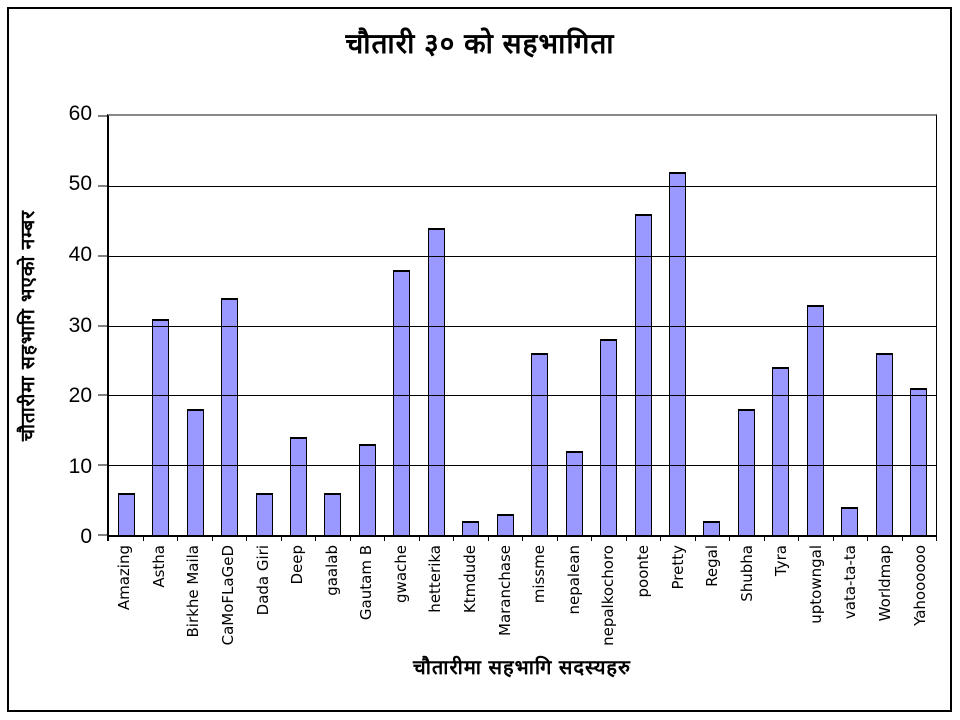 The image size is (960, 720). I want to click on x-category-label-Tyra: Tyra, so click(781, 561).